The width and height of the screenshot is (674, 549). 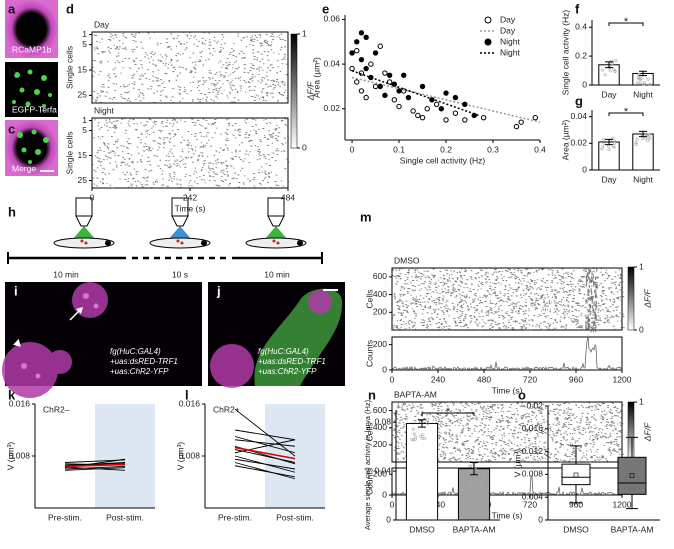 What do you see at coordinates (139, 371) in the screenshot?
I see `image-label: +uas:ChR2-YFP` at bounding box center [139, 371].